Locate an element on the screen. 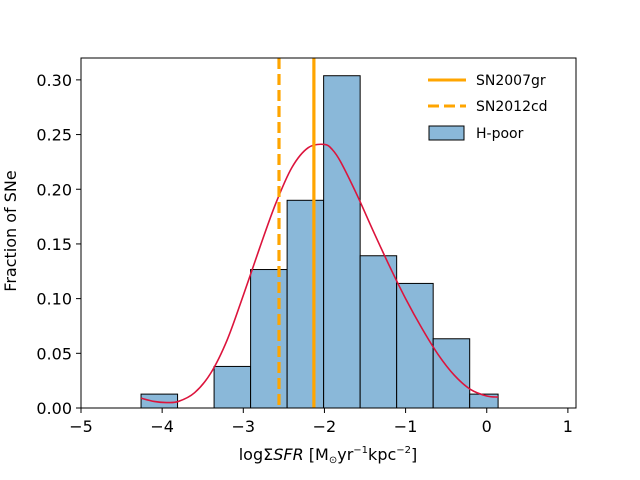 This screenshot has height=480, width=640. y-tick-label-4: 0.20 is located at coordinates (54, 189).